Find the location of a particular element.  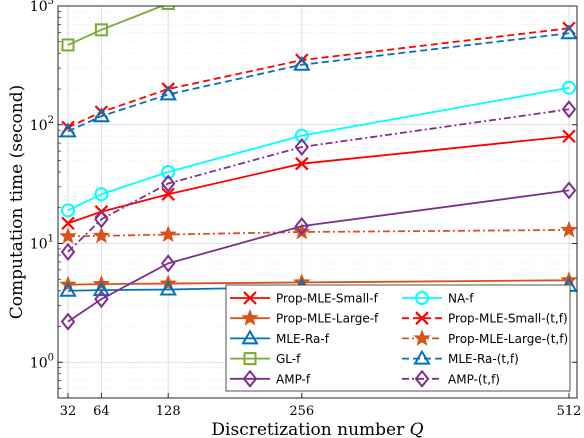

legend-item: GL-f is located at coordinates (265, 359).